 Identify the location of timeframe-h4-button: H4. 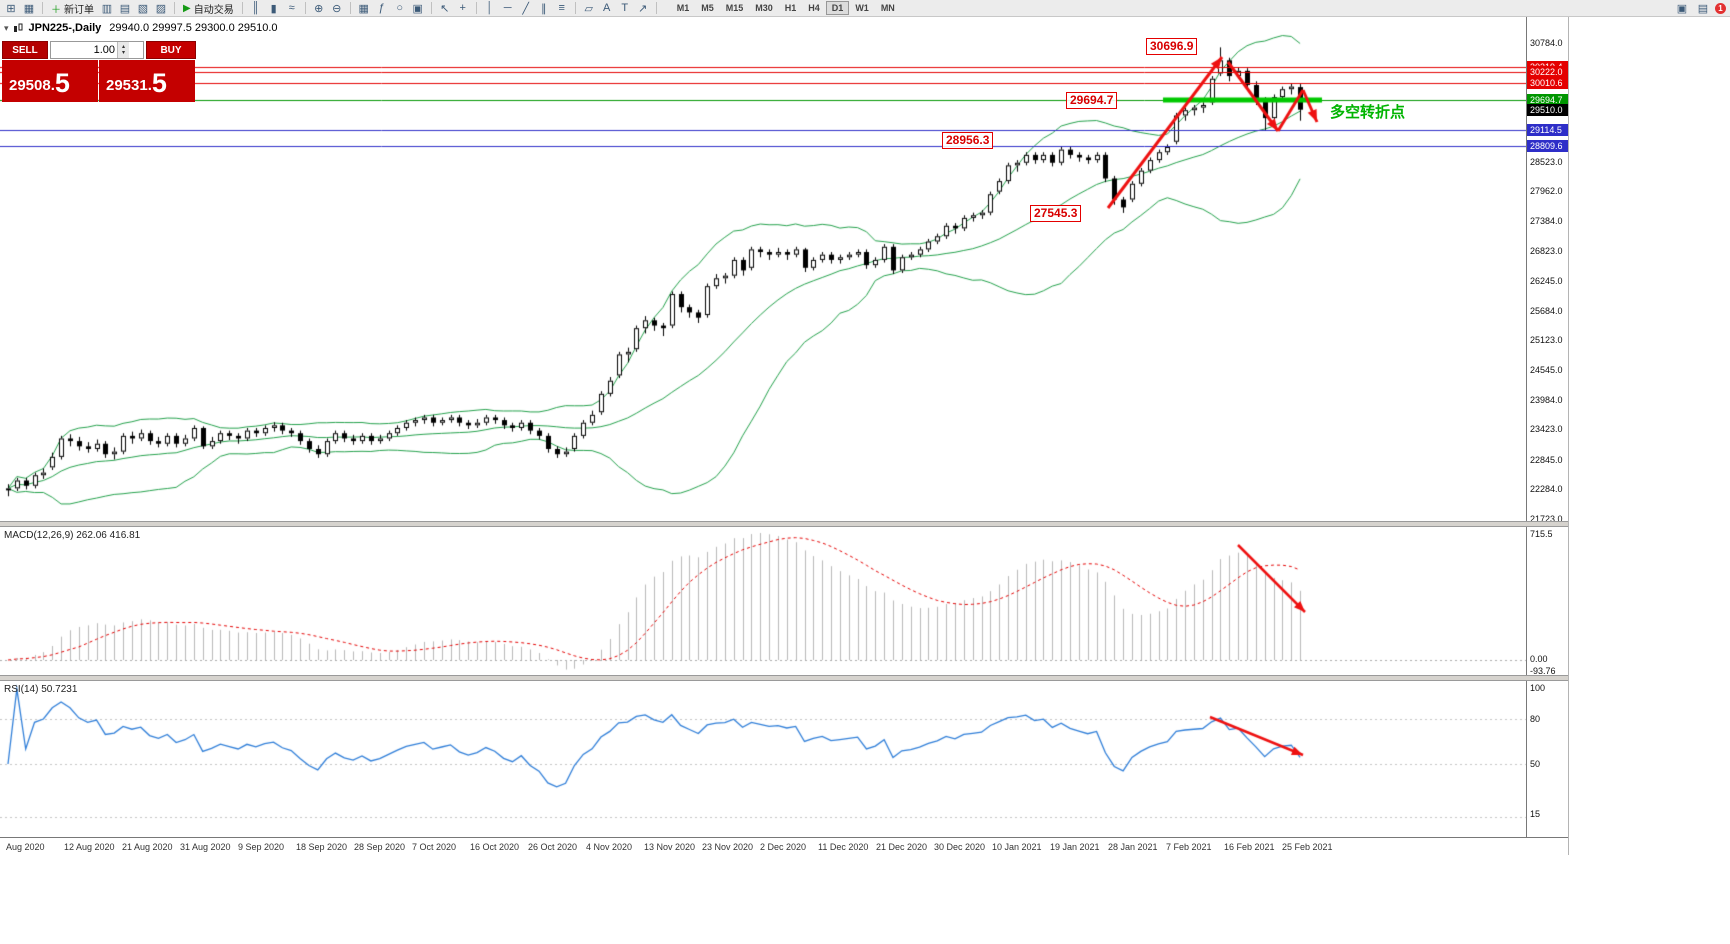
(814, 8).